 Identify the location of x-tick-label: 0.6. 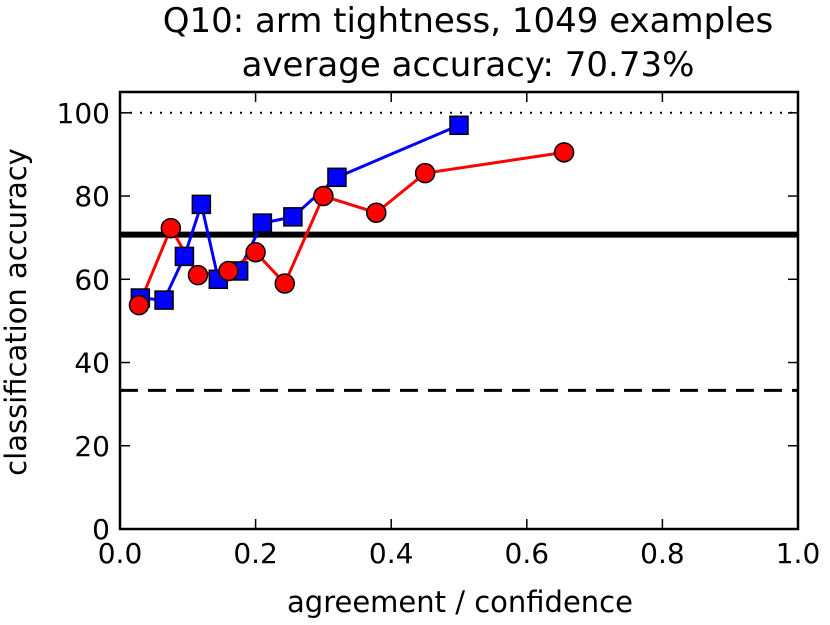
(527, 553).